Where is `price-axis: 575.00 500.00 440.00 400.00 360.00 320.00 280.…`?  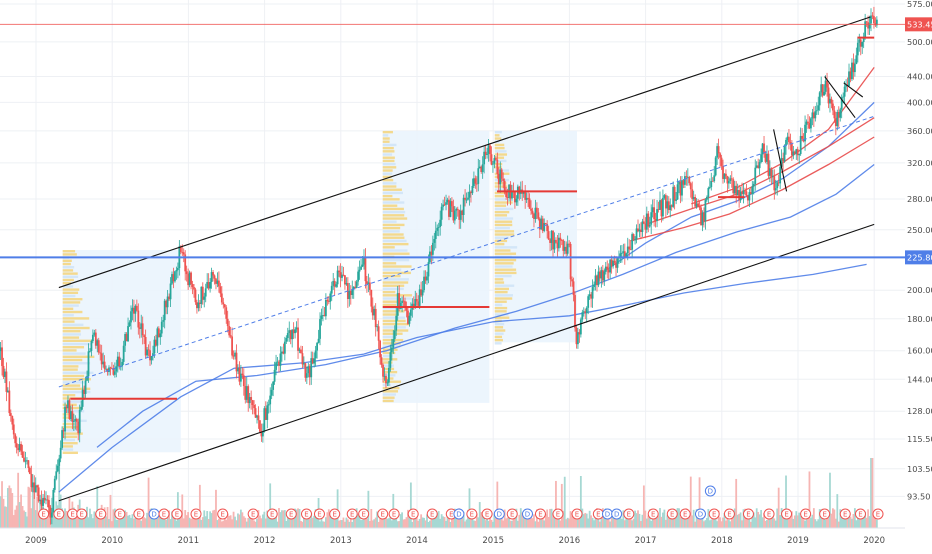 price-axis: 575.00 500.00 440.00 400.00 360.00 320.00 280.… is located at coordinates (919, 250).